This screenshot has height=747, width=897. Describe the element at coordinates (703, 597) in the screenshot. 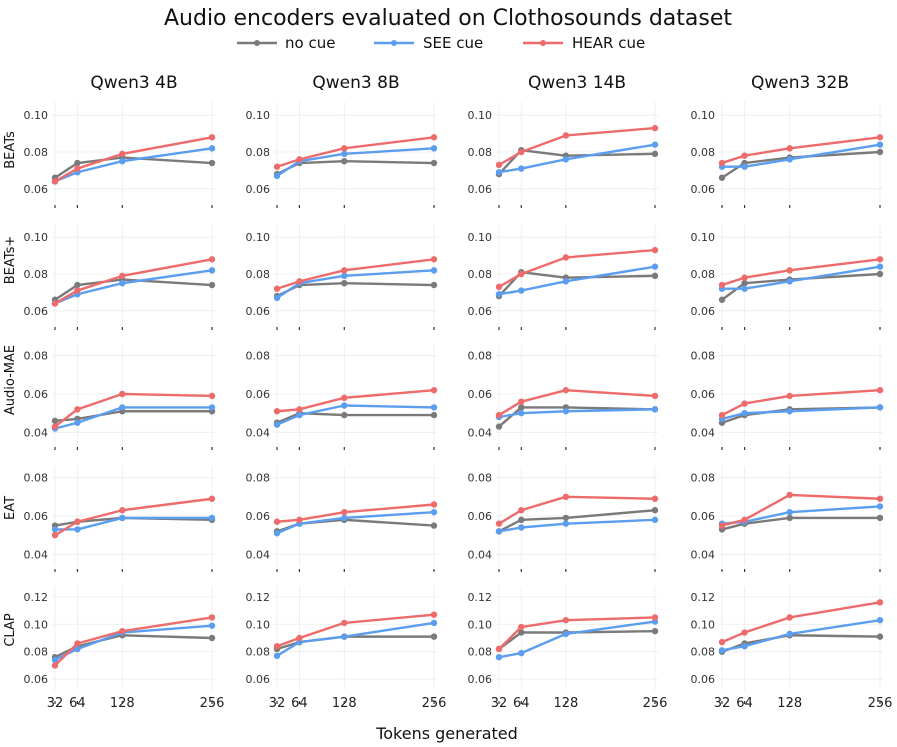

I see `y-tick-label: 0.12` at that location.